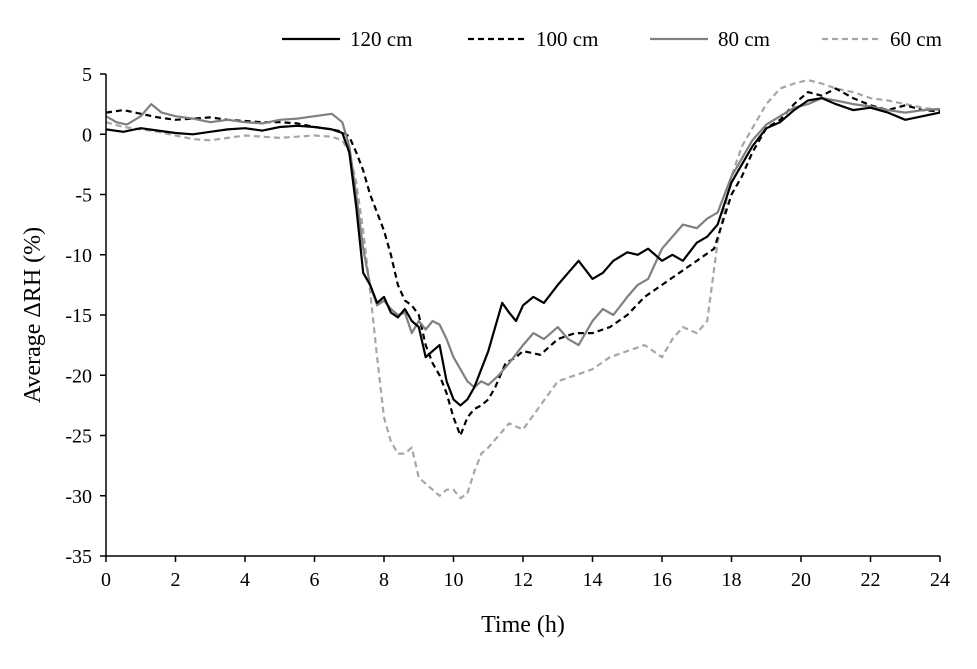  I want to click on x-tick-label: 10, so click(454, 580).